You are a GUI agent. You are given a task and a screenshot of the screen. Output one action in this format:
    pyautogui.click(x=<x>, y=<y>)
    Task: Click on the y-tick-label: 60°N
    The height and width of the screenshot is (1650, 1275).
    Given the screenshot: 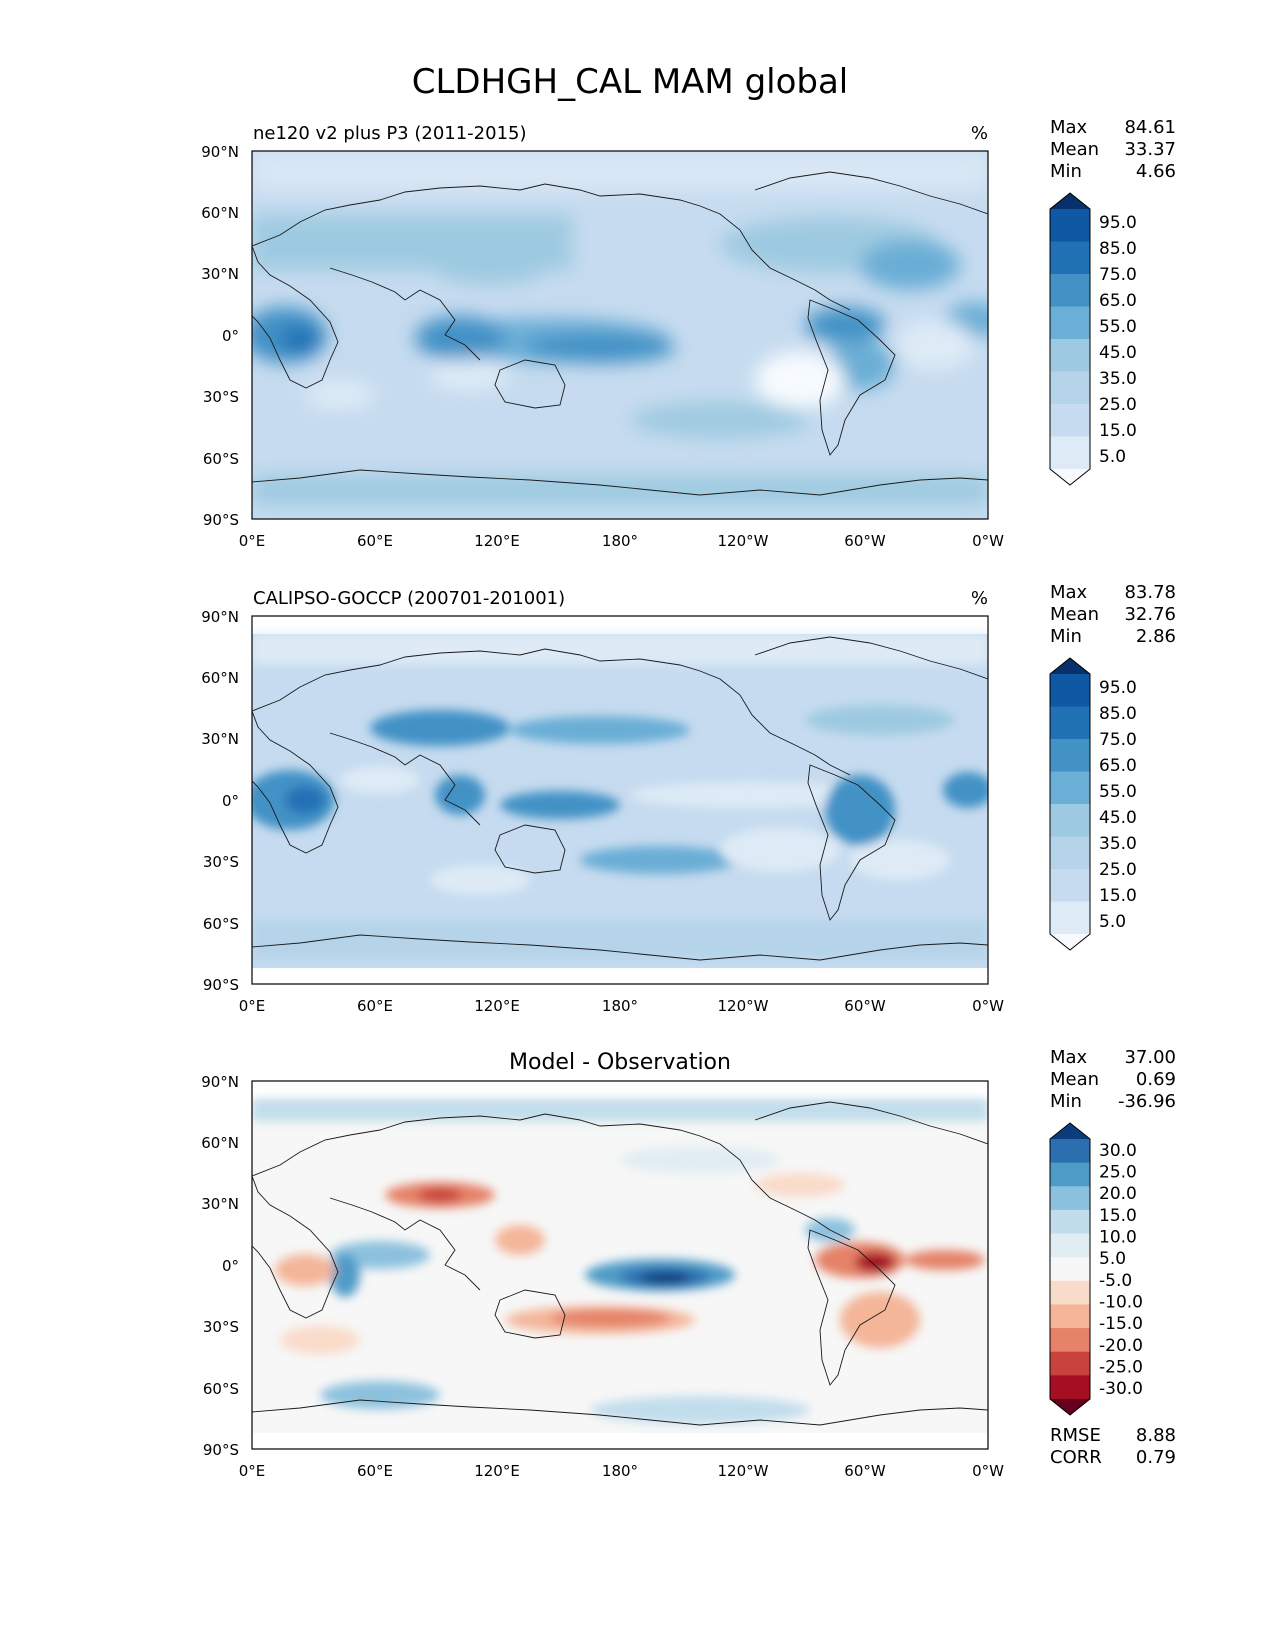 What is the action you would take?
    pyautogui.click(x=220, y=678)
    